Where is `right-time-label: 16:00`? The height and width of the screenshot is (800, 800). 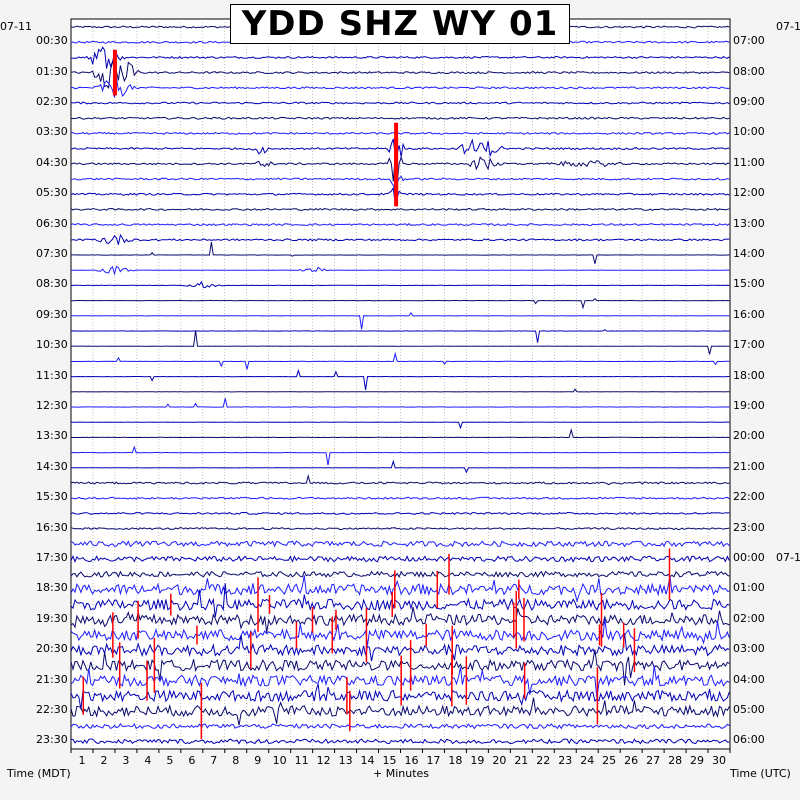 right-time-label: 16:00 is located at coordinates (749, 314).